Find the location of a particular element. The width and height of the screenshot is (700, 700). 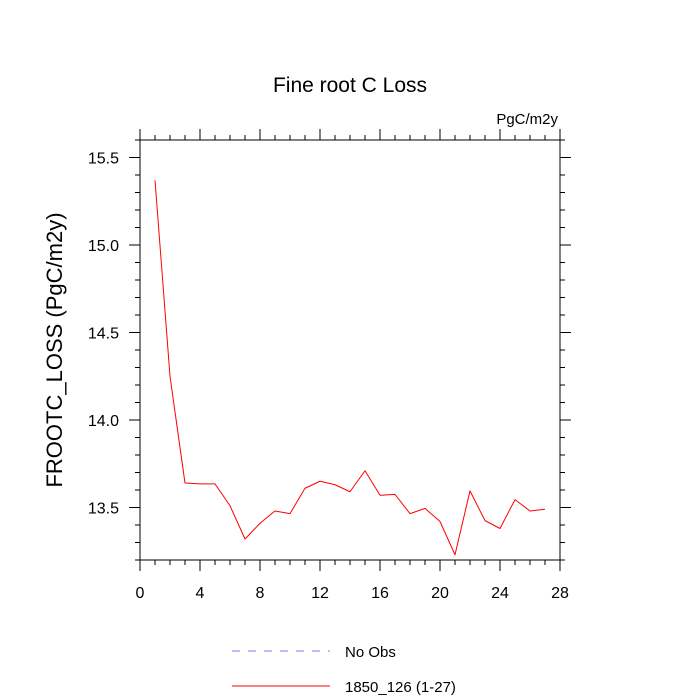

chart-title: Fine root C Loss is located at coordinates (350, 85).